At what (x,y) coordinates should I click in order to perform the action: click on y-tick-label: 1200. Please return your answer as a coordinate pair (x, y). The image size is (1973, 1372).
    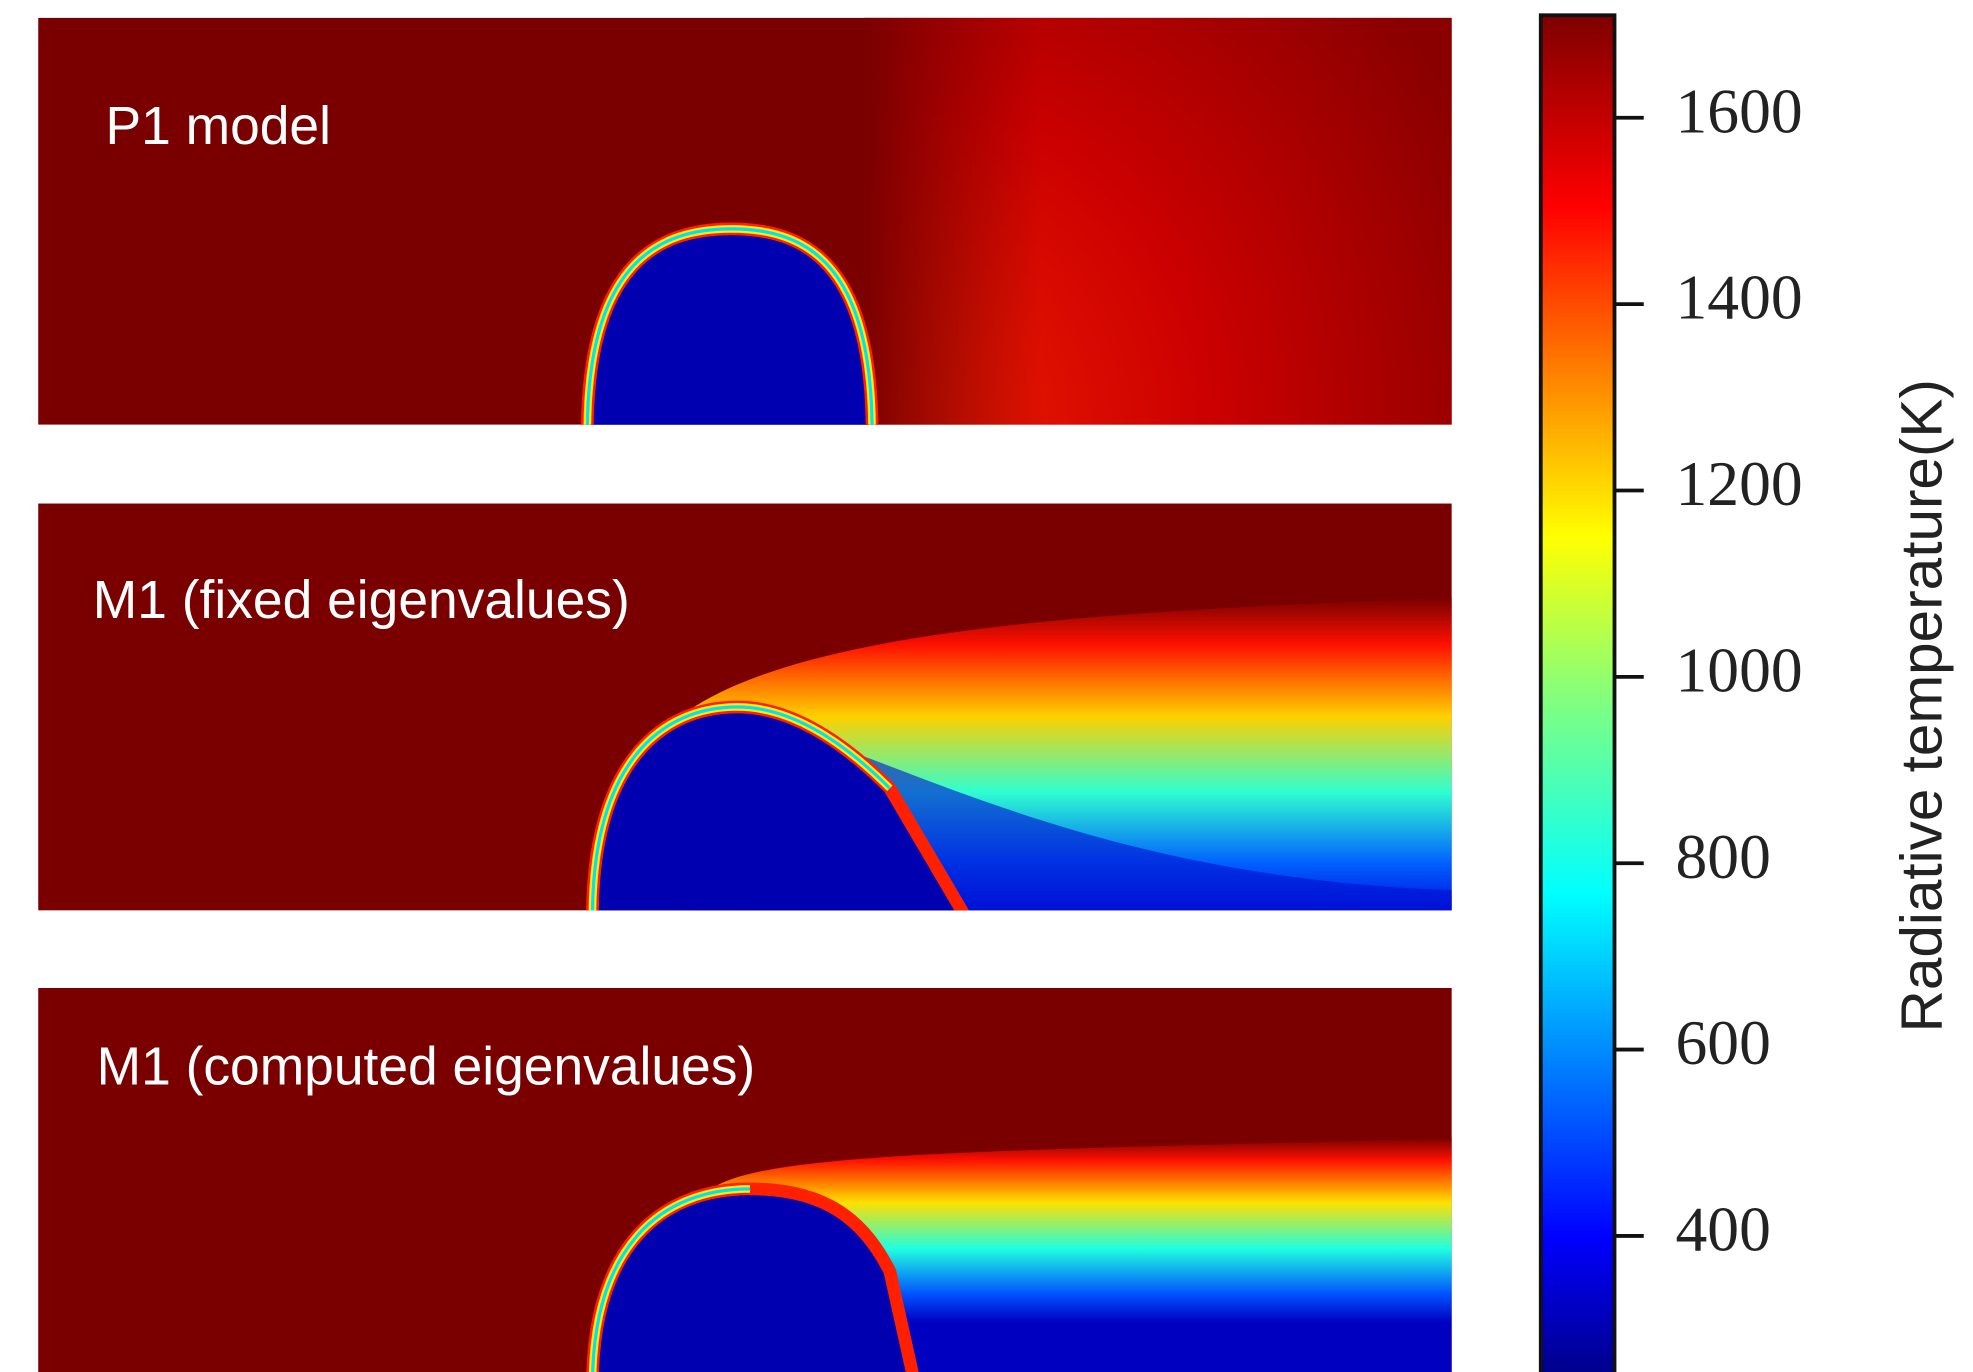
    Looking at the image, I should click on (1739, 483).